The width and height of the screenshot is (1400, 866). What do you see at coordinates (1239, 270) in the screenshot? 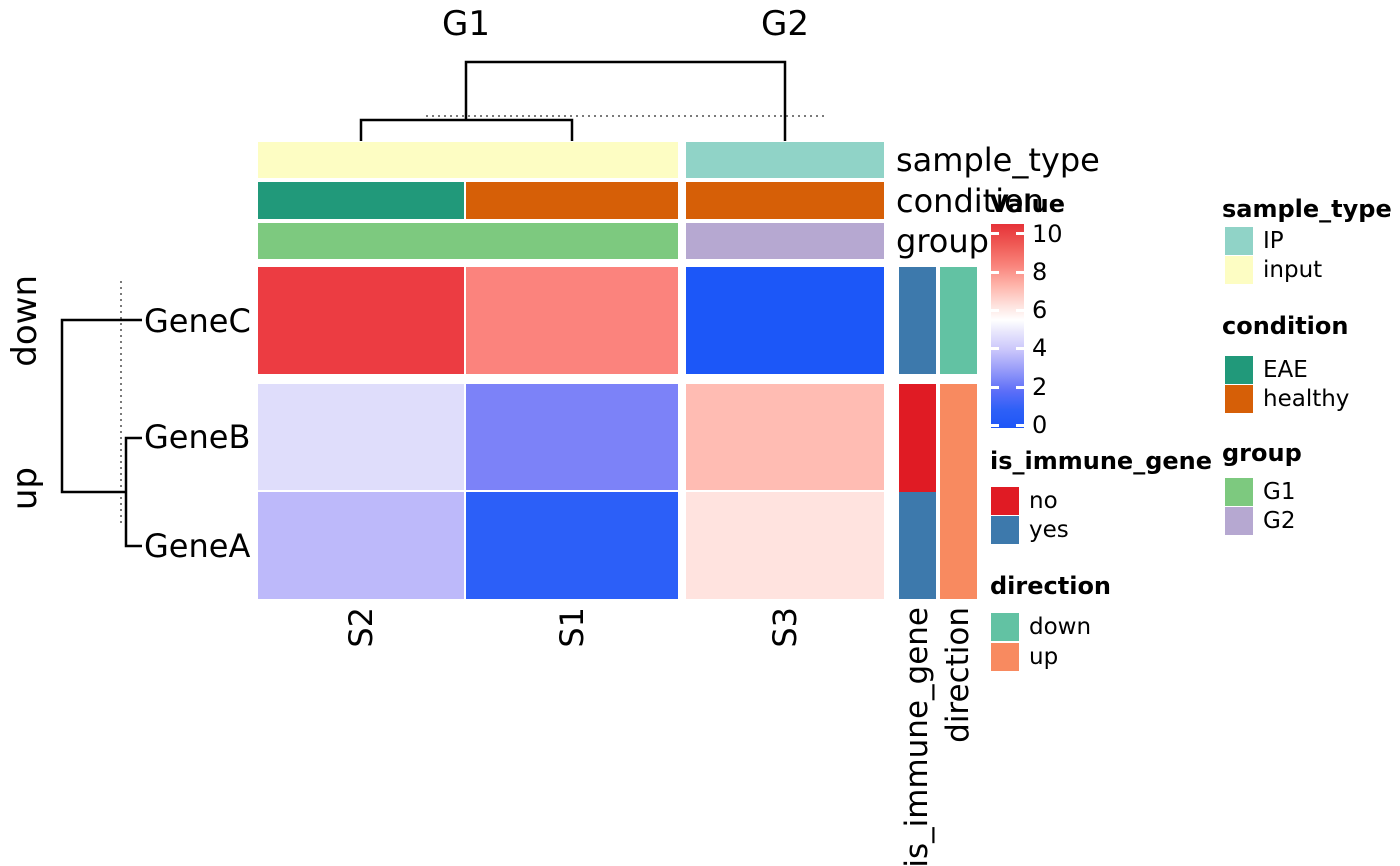
I see `legend-swatch-input` at bounding box center [1239, 270].